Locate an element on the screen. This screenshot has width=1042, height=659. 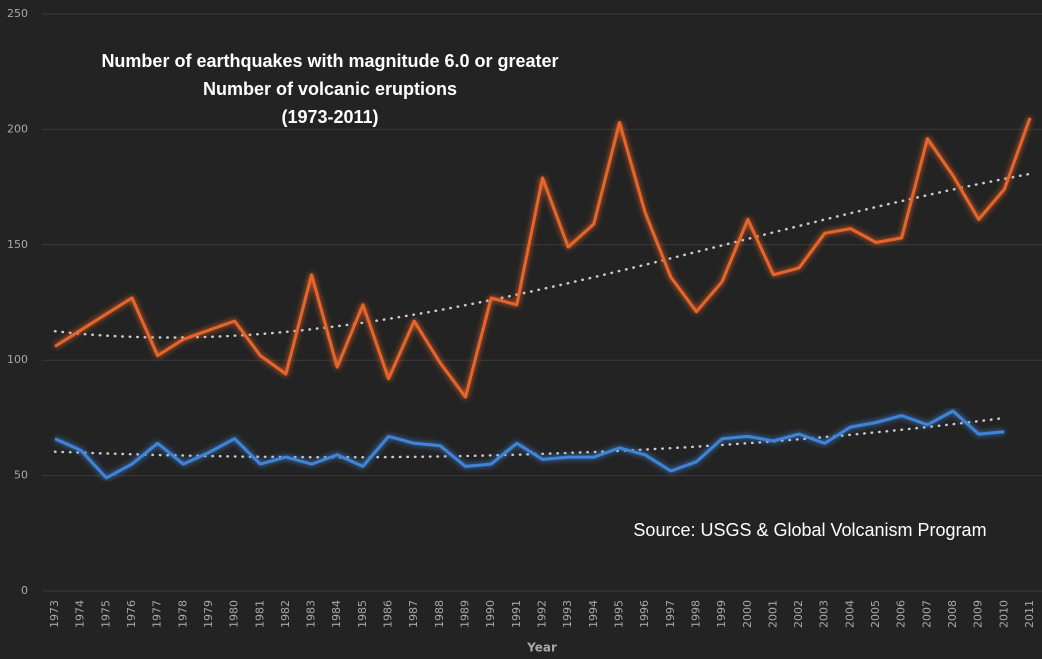
x-tick-label: 1983 is located at coordinates (311, 614).